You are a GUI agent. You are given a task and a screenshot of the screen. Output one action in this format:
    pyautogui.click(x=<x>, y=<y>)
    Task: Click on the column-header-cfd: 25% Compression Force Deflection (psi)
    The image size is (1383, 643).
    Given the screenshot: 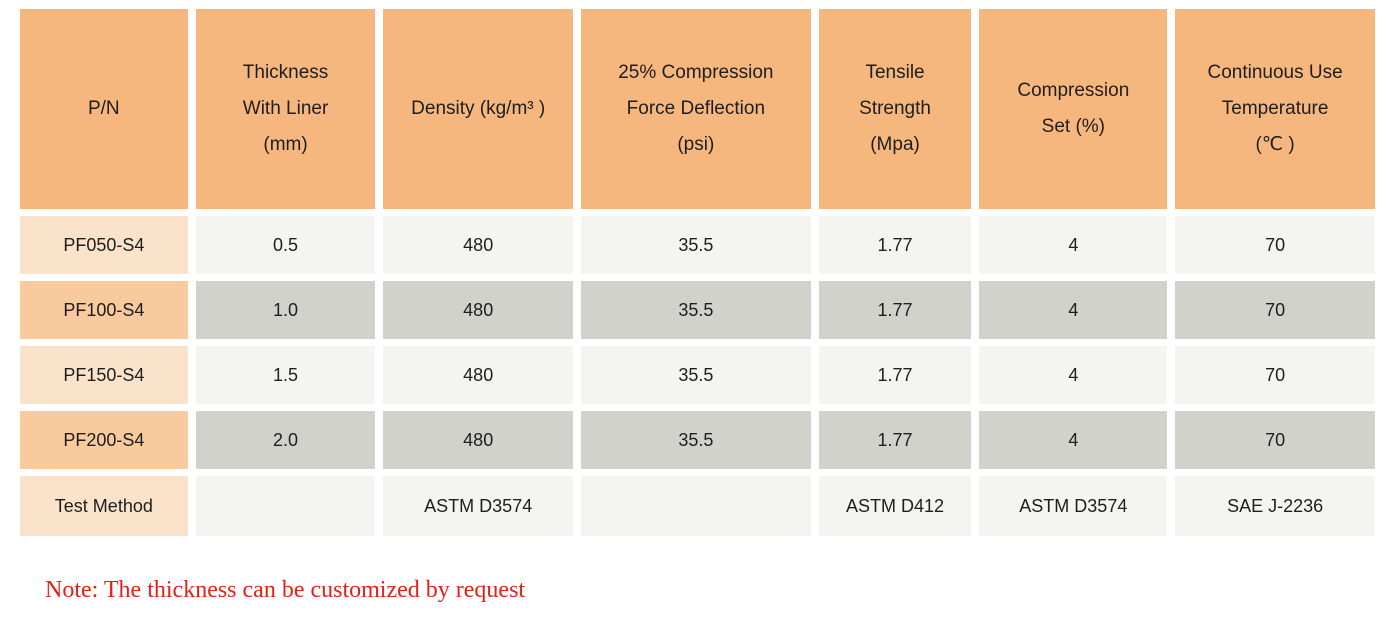 What is the action you would take?
    pyautogui.click(x=696, y=109)
    